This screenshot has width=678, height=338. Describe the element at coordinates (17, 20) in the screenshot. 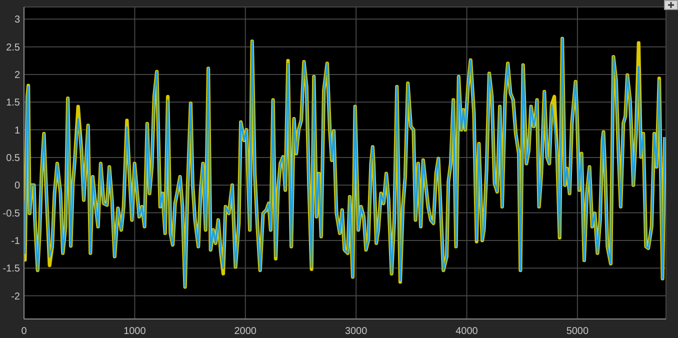

I see `y-tick-label: 3` at that location.